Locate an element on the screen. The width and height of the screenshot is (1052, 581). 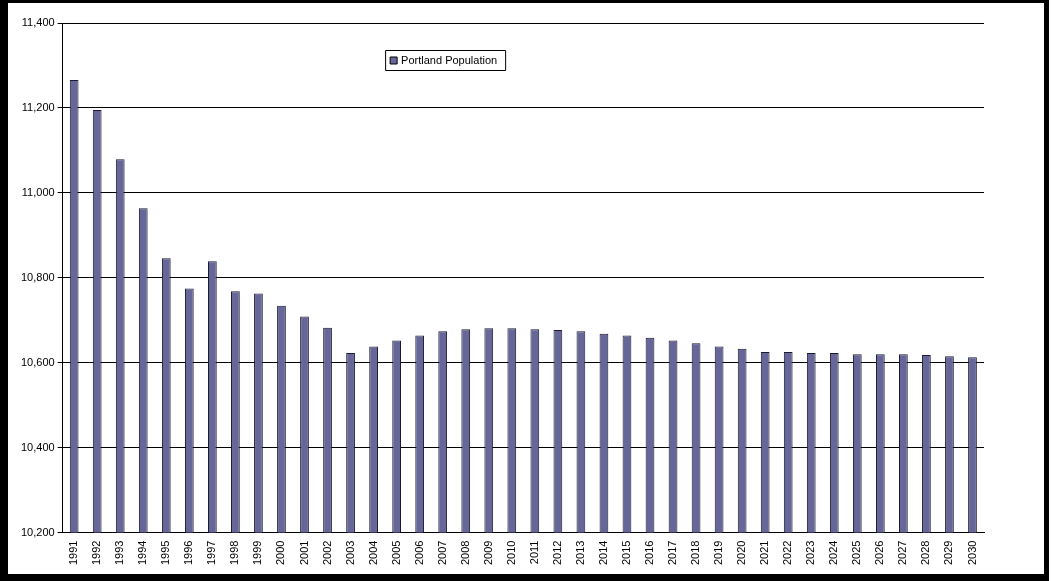
x-tick-label: 1999 is located at coordinates (257, 553).